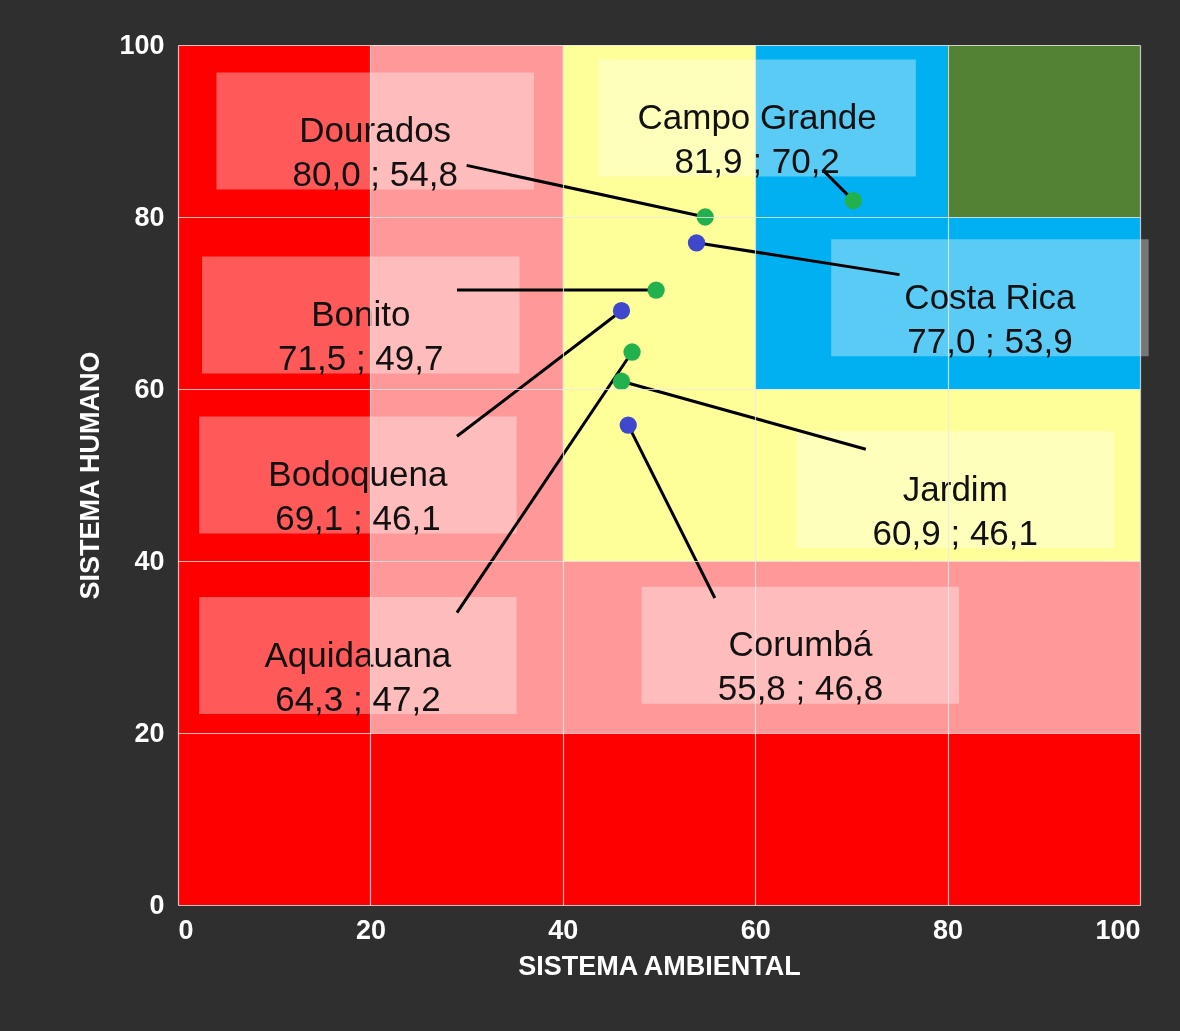  Describe the element at coordinates (659, 965) in the screenshot. I see `x-axis-title: SISTEMA AMBIENTAL` at that location.